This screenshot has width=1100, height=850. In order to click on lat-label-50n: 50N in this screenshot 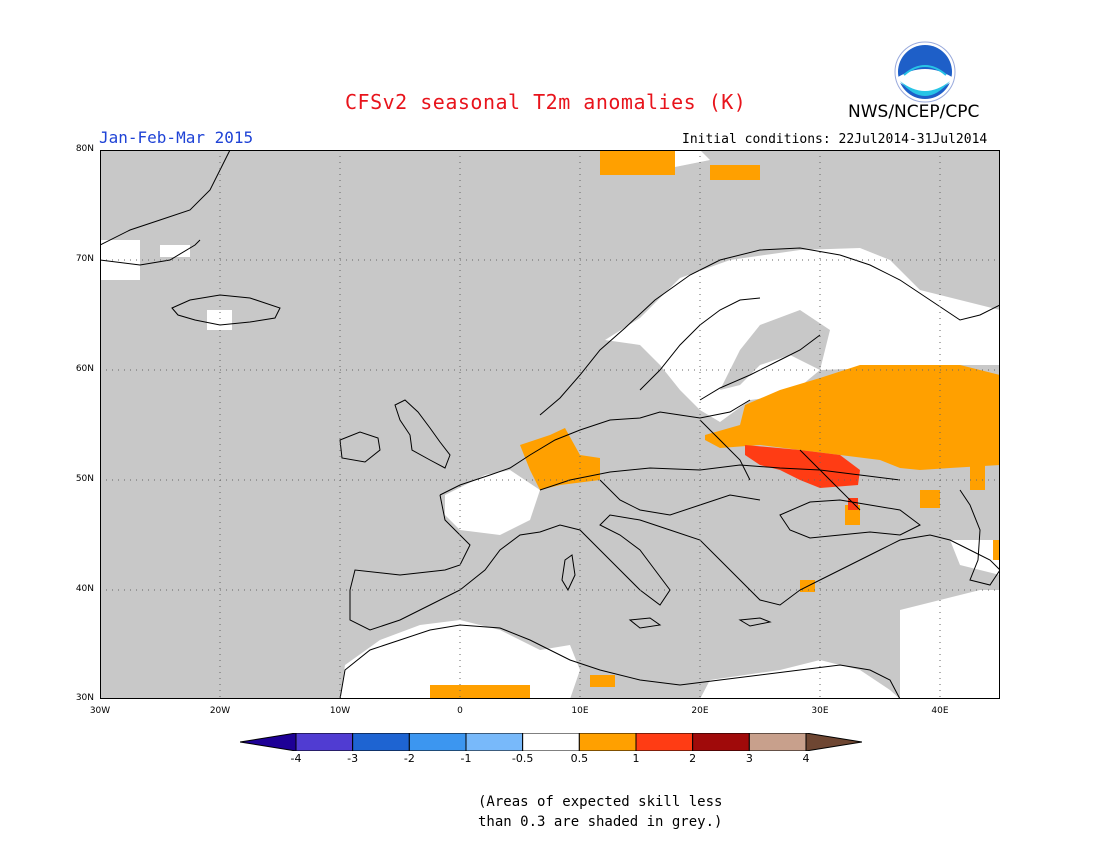, I will do `click(84, 479)`.